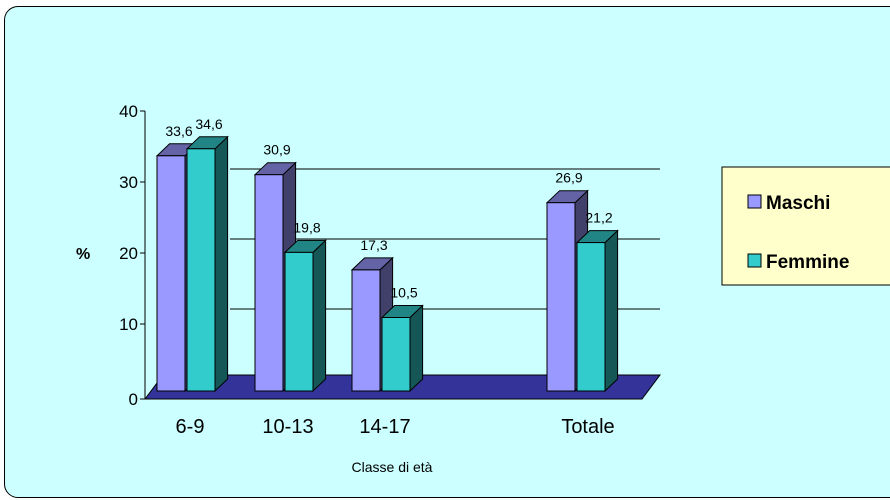 The height and width of the screenshot is (500, 890). Describe the element at coordinates (568, 178) in the screenshot. I see `data-label: 26,9` at that location.